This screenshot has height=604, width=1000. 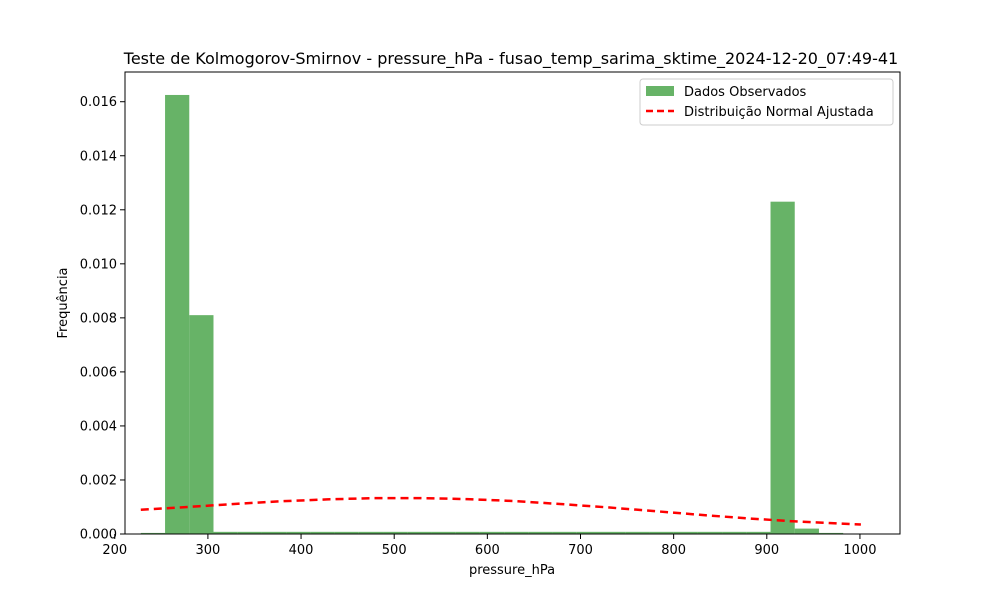 I want to click on legend-fit-label: Distribuição Normal Ajustada, so click(x=779, y=112).